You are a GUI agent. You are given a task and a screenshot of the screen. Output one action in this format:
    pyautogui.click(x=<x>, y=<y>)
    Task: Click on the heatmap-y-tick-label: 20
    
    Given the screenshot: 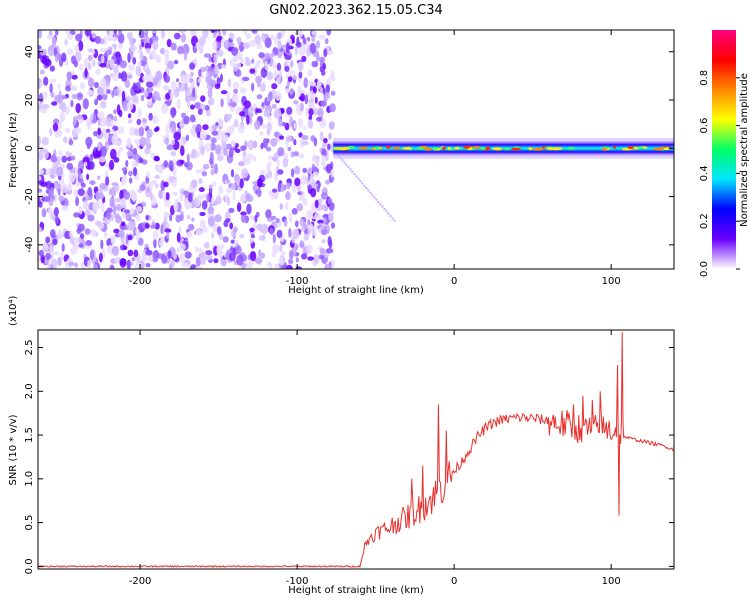 What is the action you would take?
    pyautogui.click(x=29, y=100)
    